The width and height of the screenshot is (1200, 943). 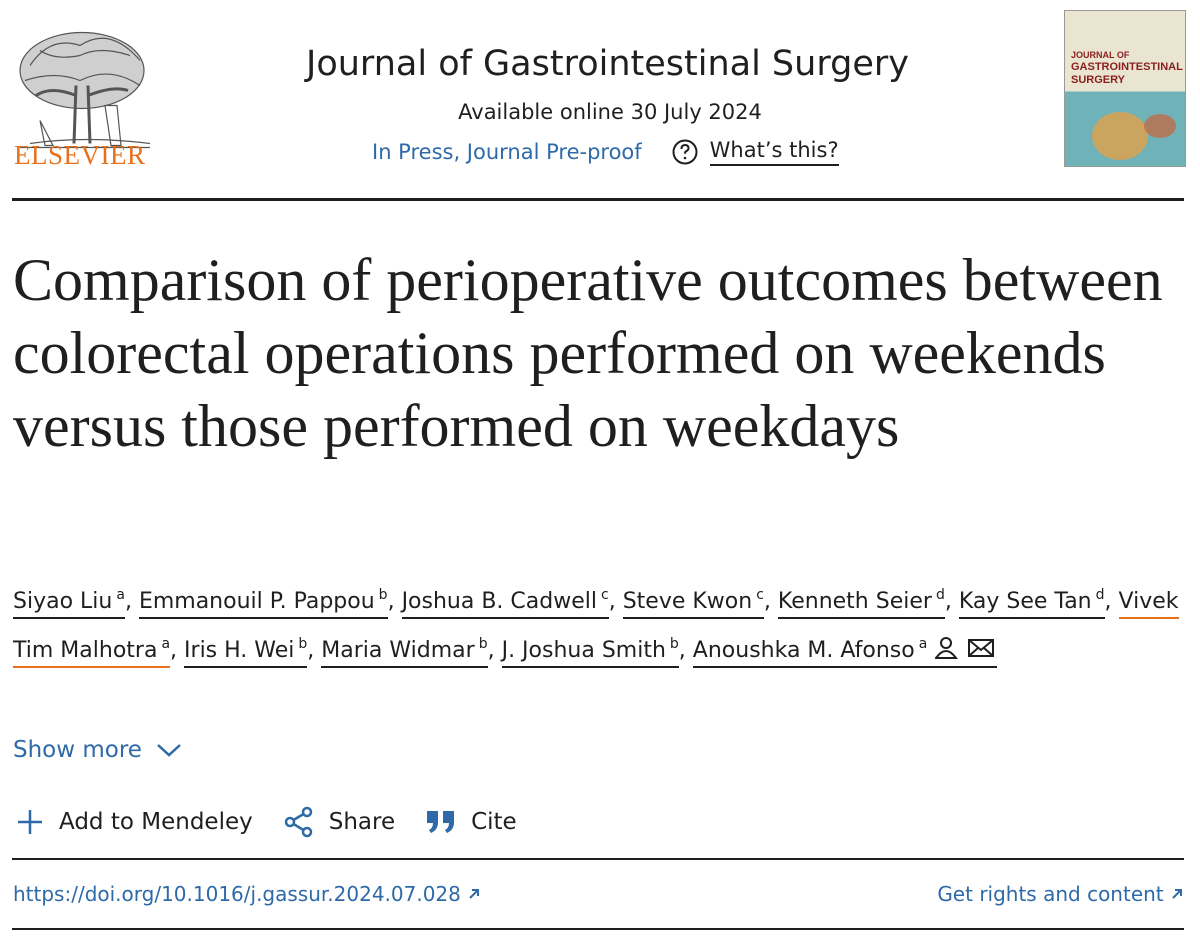 I want to click on journal-cover: JOURNAL OF GASTROINTESTINAL SURGERY, so click(x=1125, y=88).